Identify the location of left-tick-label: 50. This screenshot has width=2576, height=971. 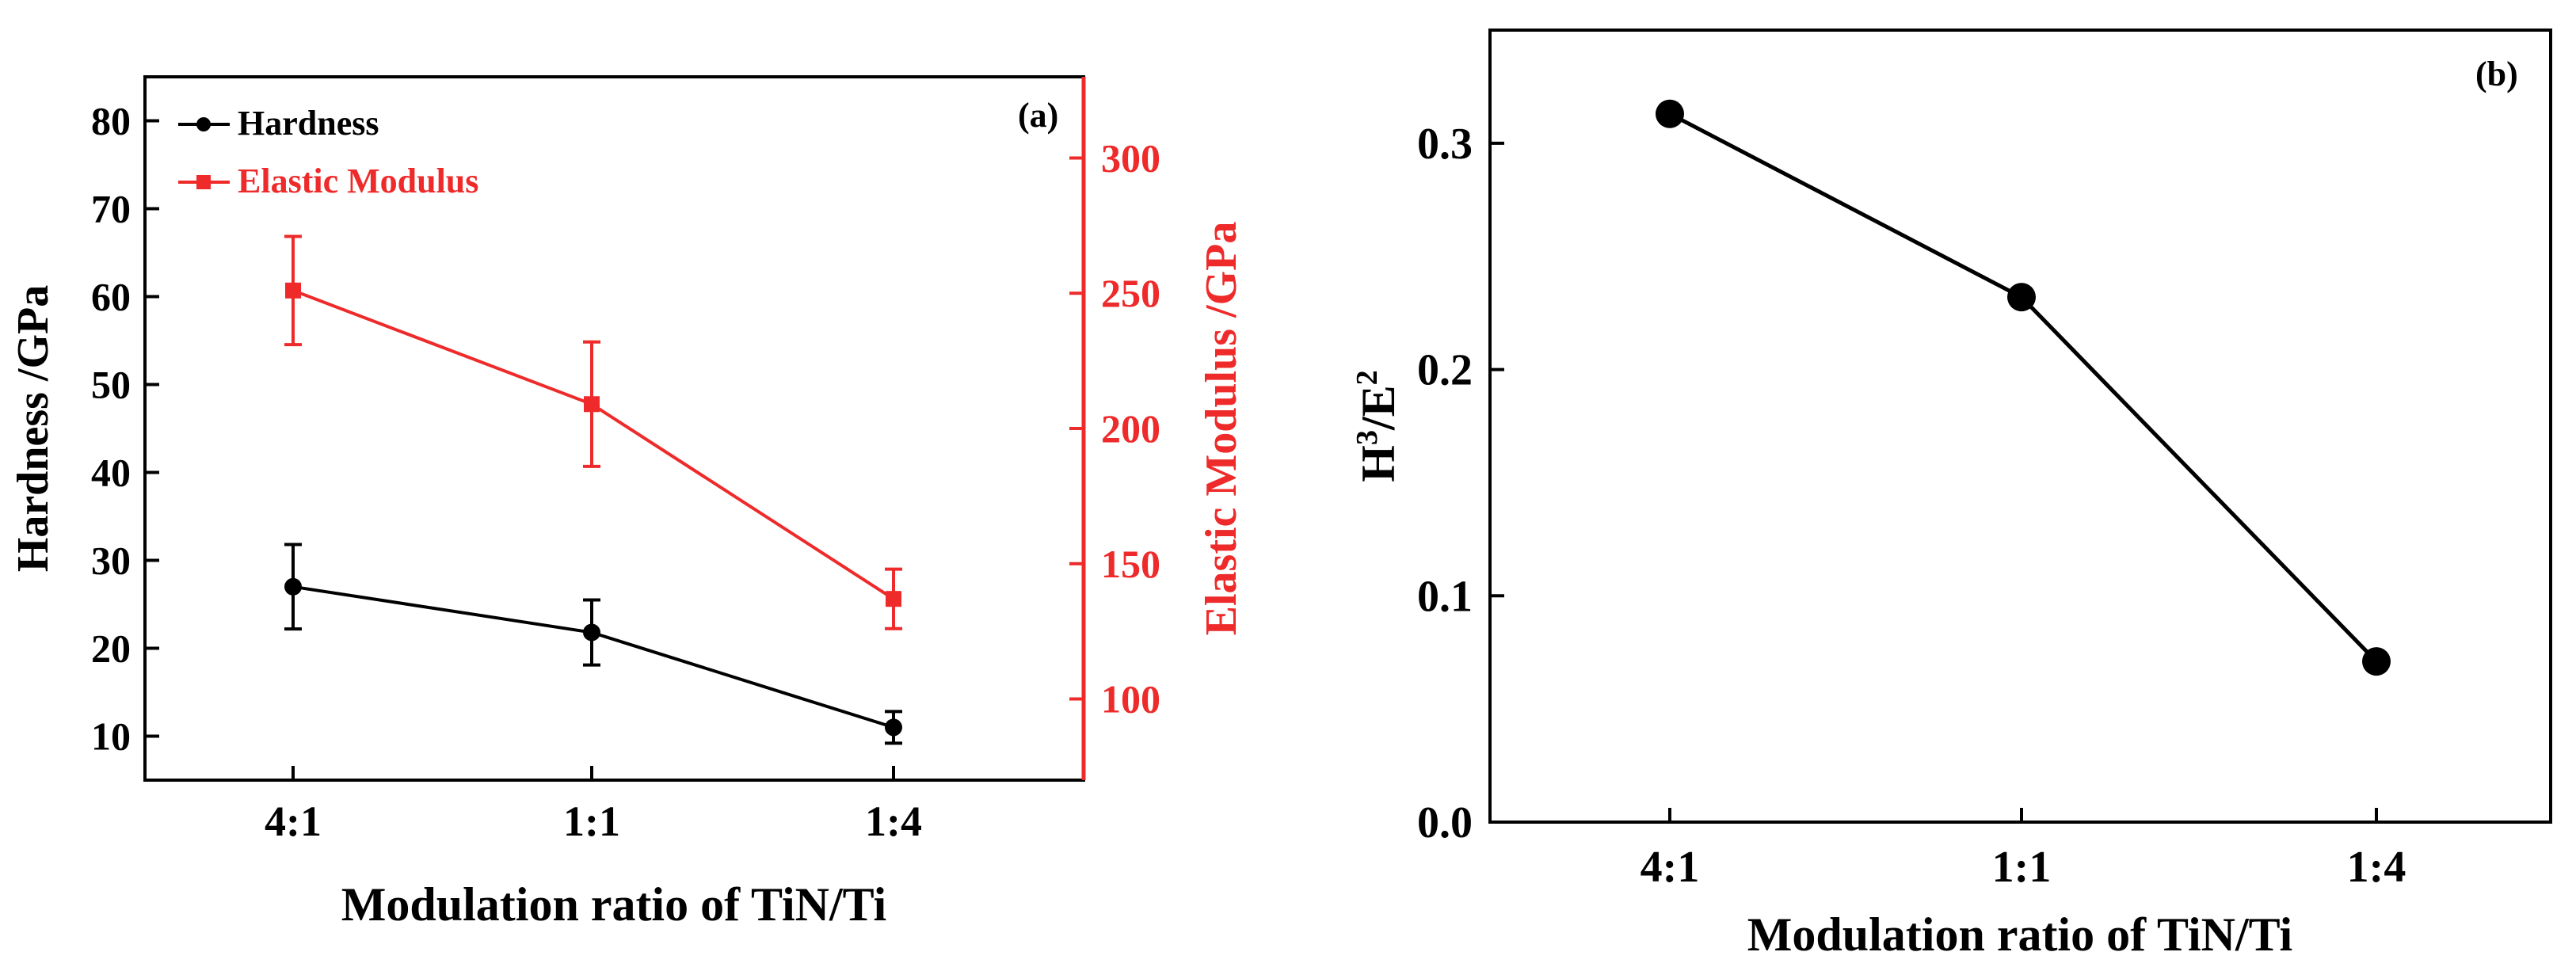
(111, 385).